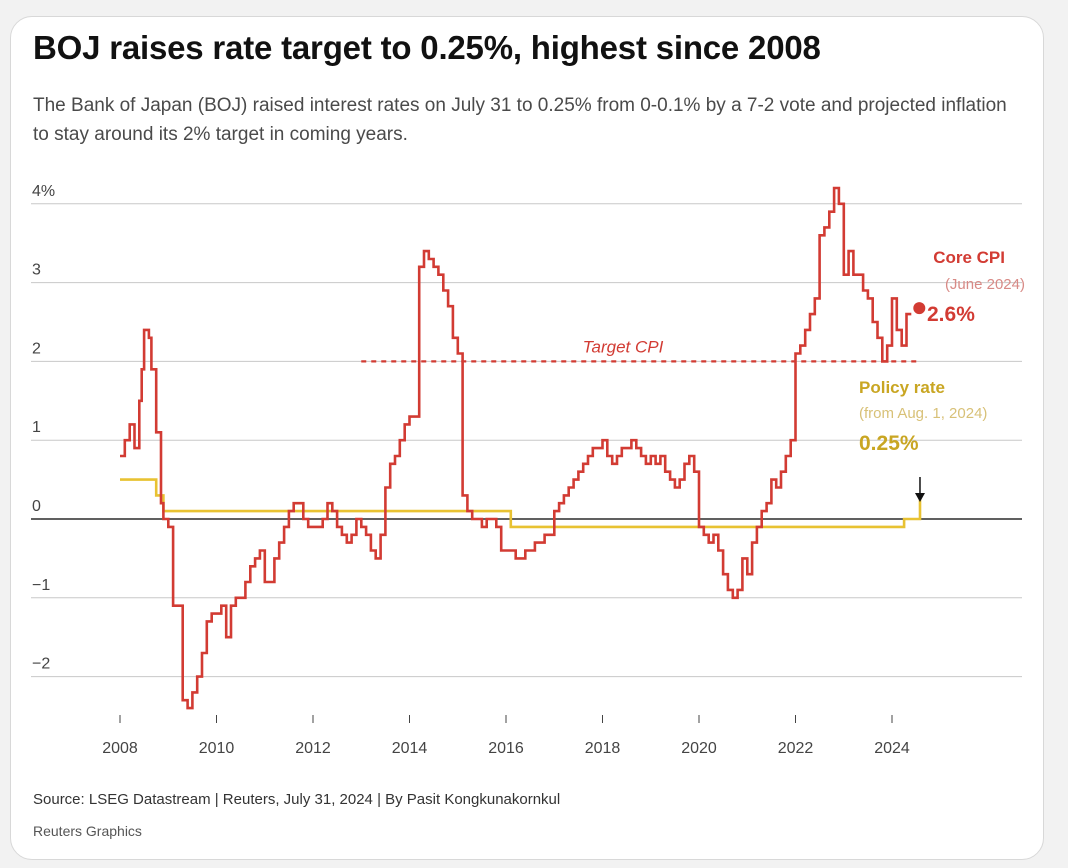 Image resolution: width=1068 pixels, height=868 pixels. What do you see at coordinates (120, 748) in the screenshot?
I see `x-tick-label: 2008` at bounding box center [120, 748].